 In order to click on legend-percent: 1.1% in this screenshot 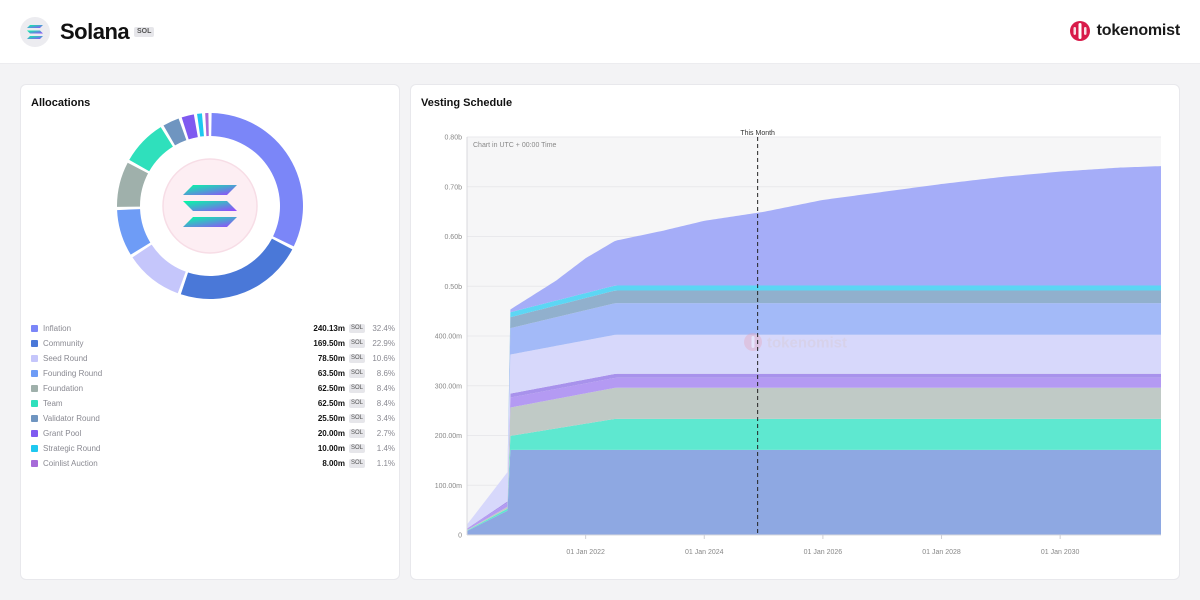, I will do `click(385, 463)`.